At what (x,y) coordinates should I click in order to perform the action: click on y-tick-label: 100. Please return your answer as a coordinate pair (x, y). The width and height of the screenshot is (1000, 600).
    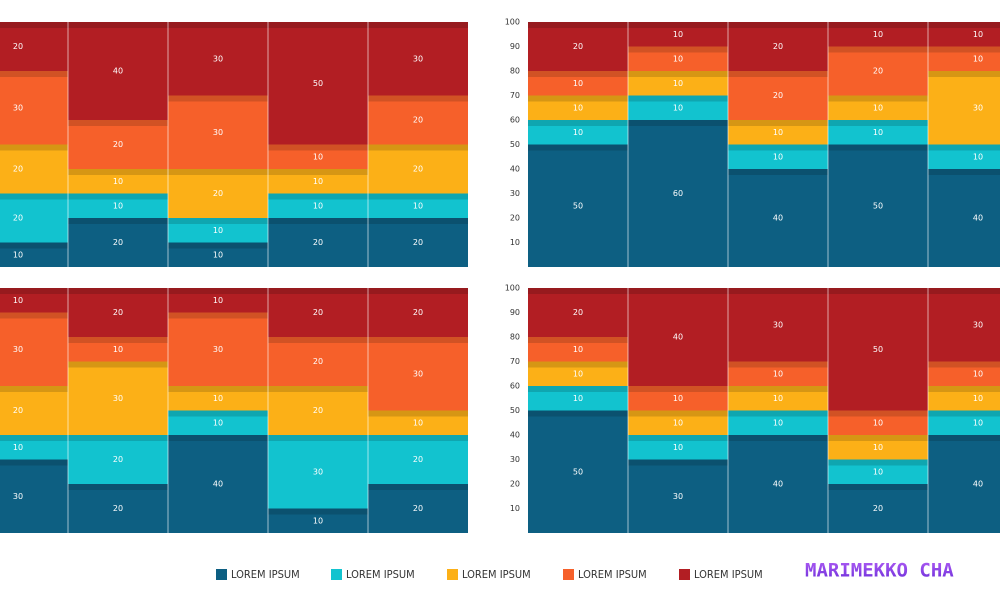
    Looking at the image, I should click on (512, 288).